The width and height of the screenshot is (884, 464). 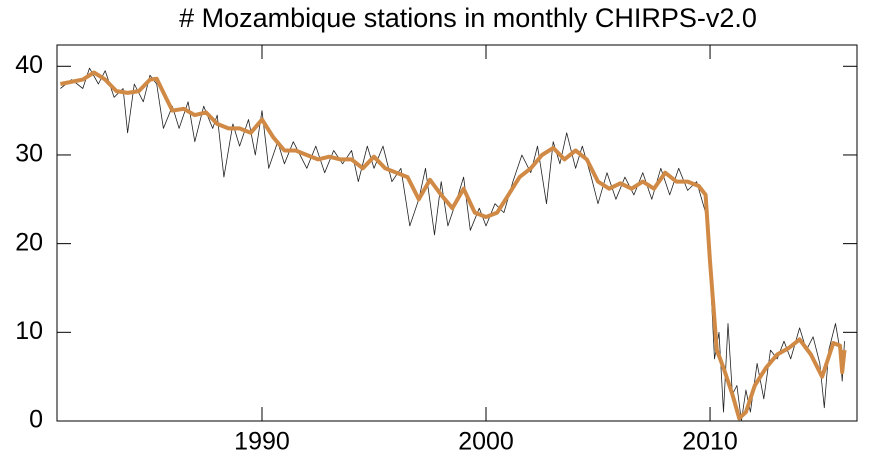 I want to click on y-tick-label: 40, so click(x=29, y=65).